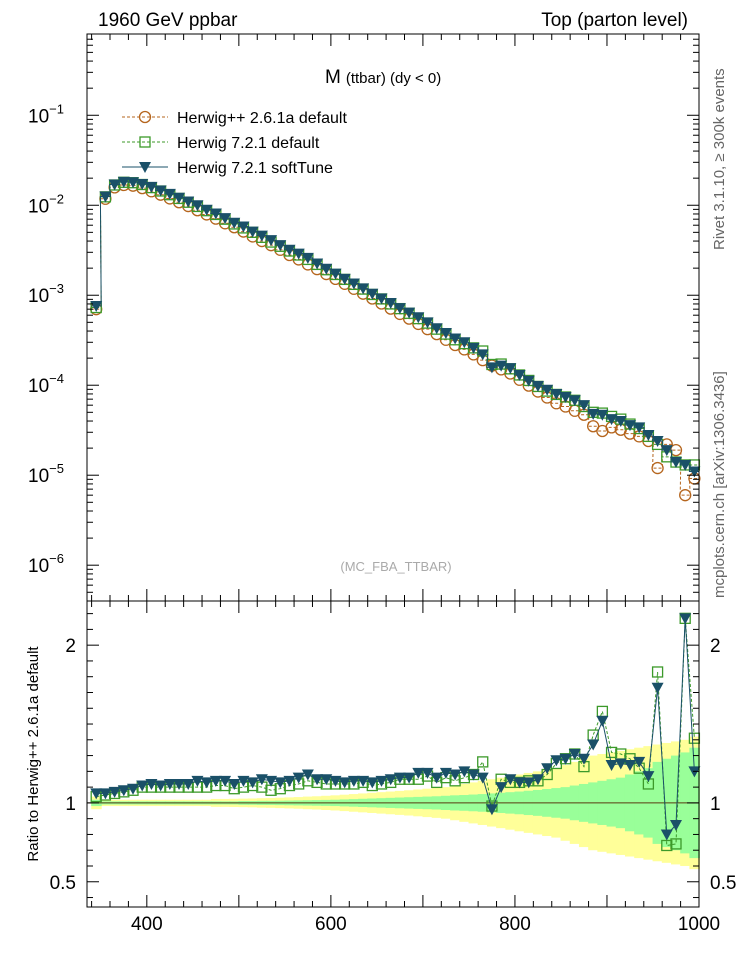  I want to click on legend-label: Herwig++ 2.6.1a default, so click(262, 118).